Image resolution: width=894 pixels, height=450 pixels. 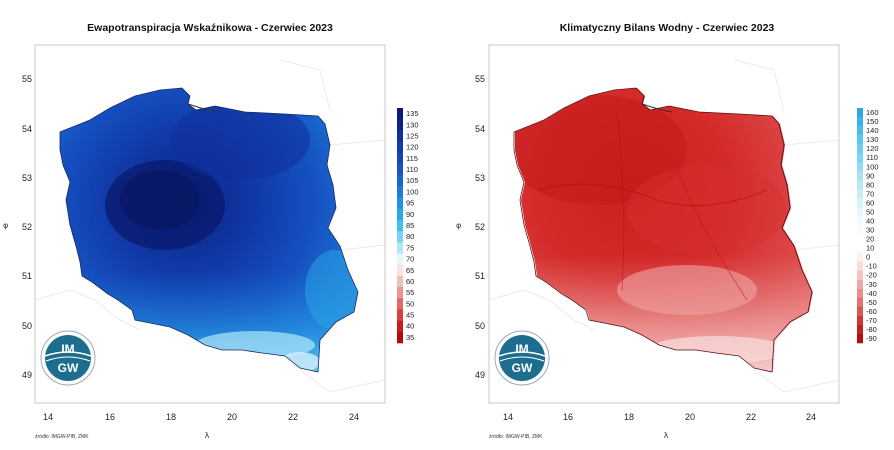 What do you see at coordinates (412, 180) in the screenshot?
I see `legend-label: 105` at bounding box center [412, 180].